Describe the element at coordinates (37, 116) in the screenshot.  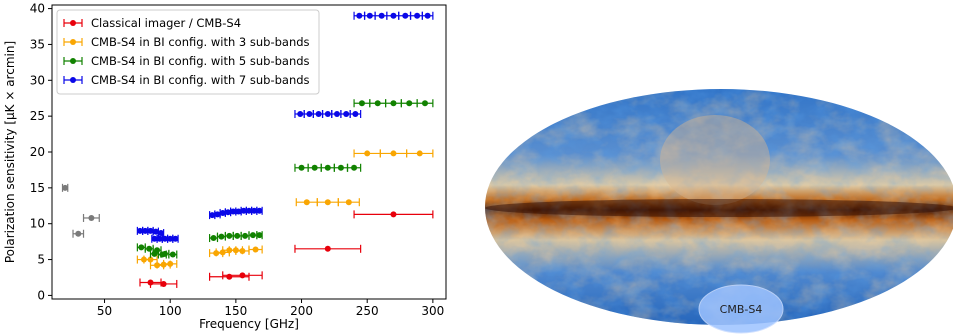
I see `y-tick-label: 25` at that location.